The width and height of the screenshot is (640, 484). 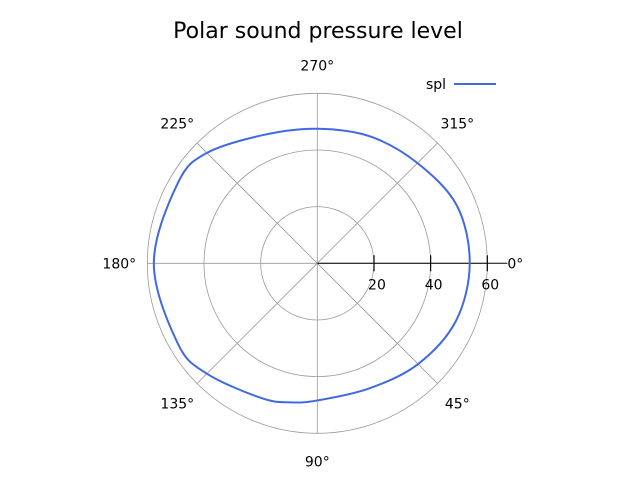 What do you see at coordinates (515, 264) in the screenshot?
I see `theta-tick-label: 0°` at bounding box center [515, 264].